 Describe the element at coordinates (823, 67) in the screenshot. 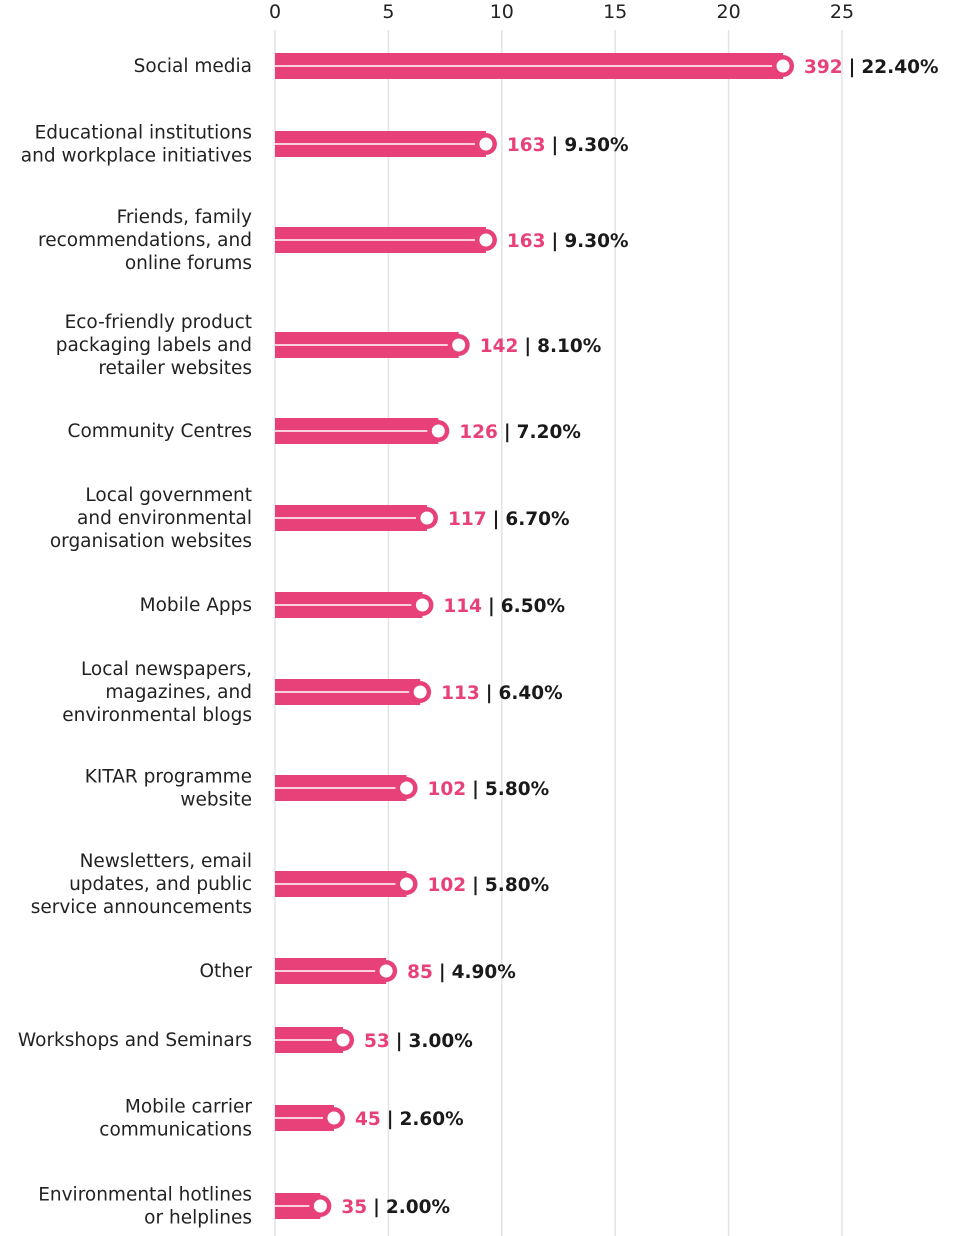

I see `value-count: 392` at that location.